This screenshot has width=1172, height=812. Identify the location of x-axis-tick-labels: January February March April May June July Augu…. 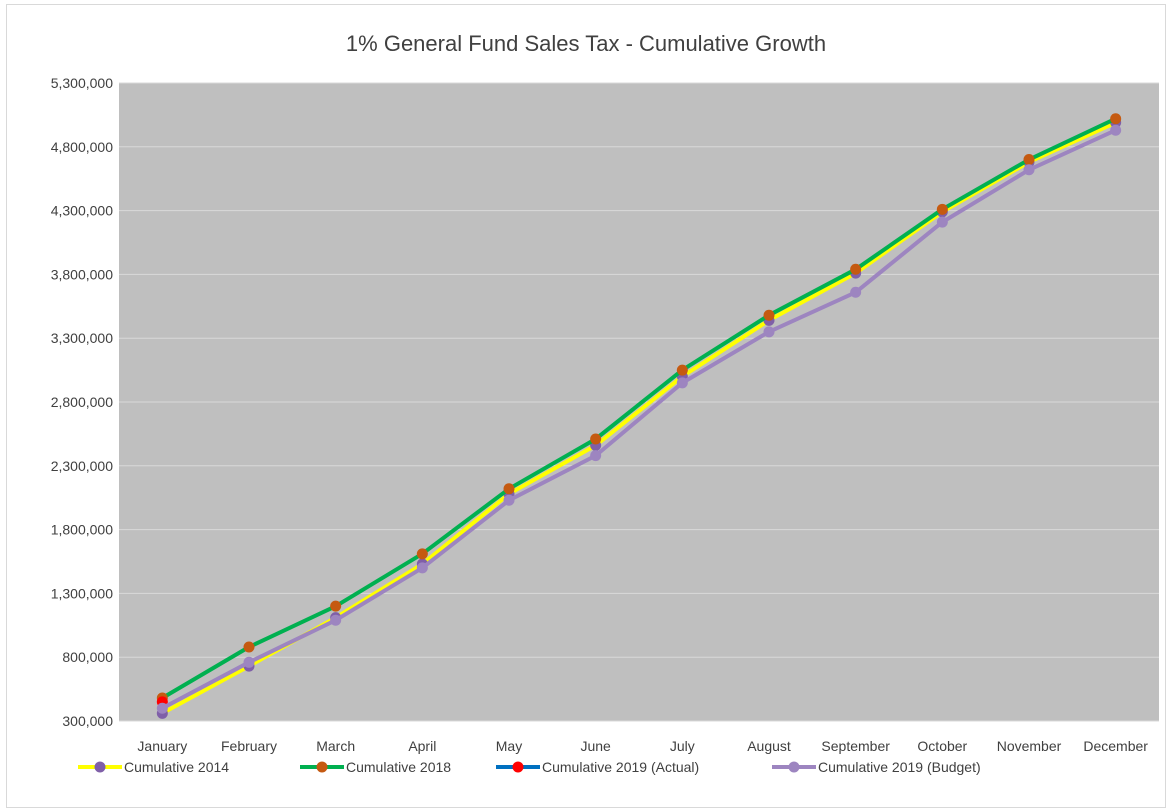
(642, 746).